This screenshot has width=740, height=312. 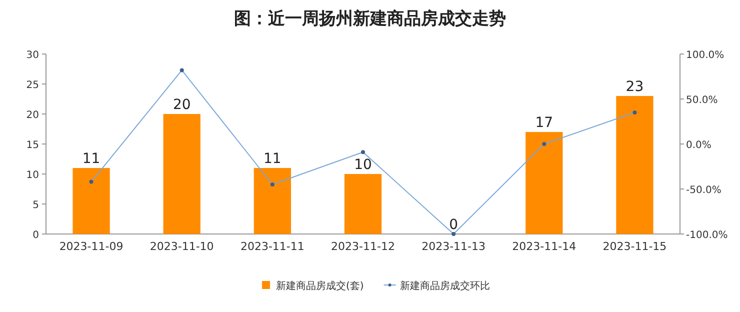 I want to click on x-tick-label: 2023-11-11, so click(x=272, y=246).